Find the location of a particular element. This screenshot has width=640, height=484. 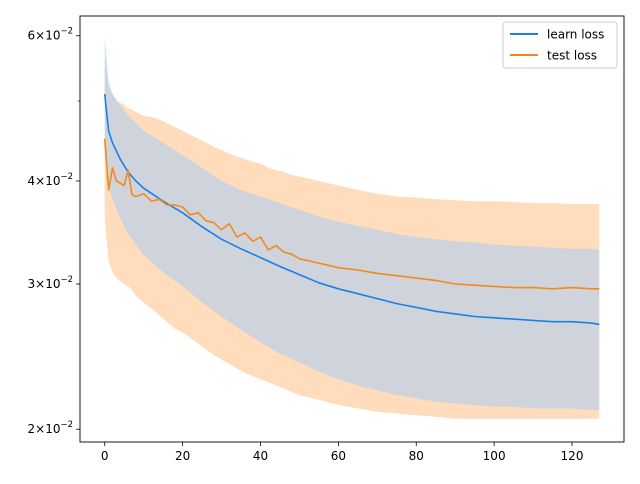

x-tick-label: 40 is located at coordinates (260, 456).